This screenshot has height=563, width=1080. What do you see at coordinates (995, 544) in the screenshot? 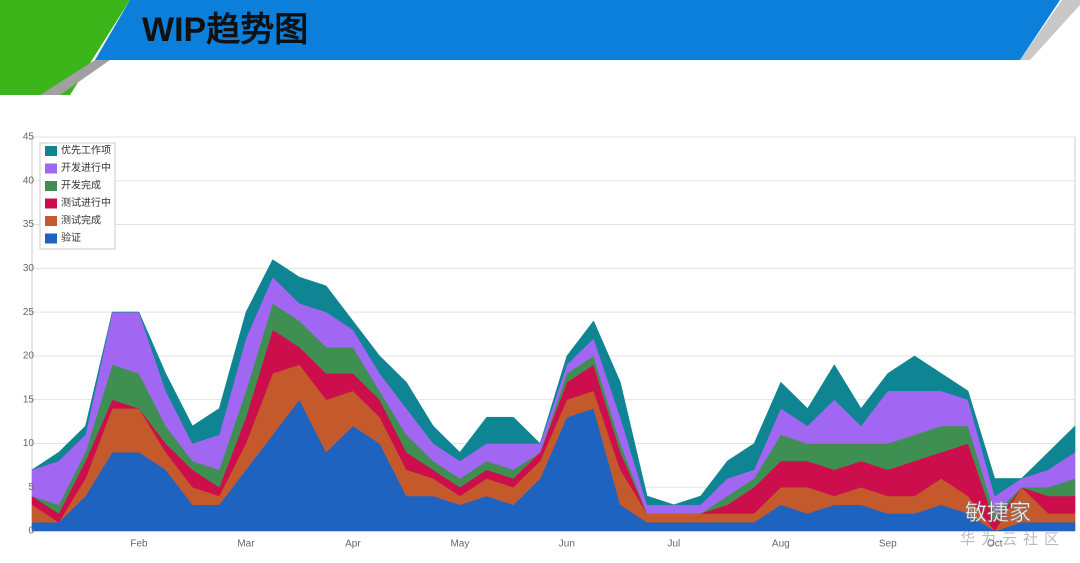
I see `x-tick-label: Oct` at bounding box center [995, 544].